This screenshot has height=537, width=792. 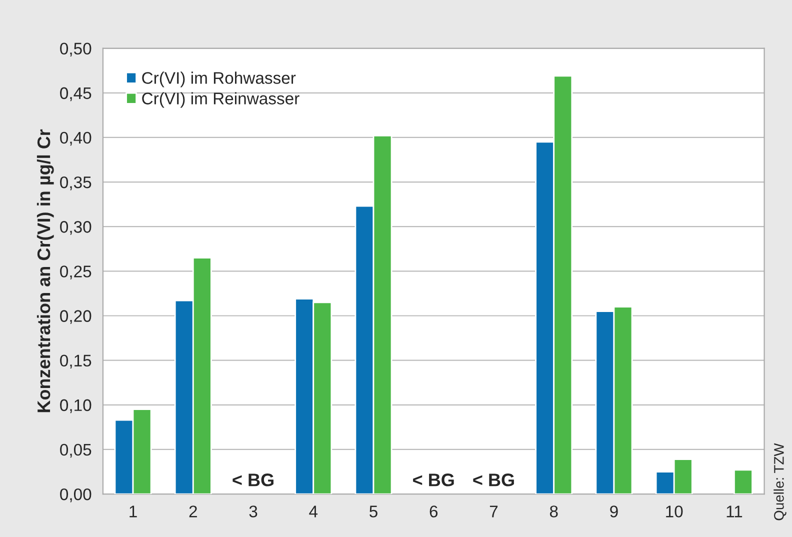 What do you see at coordinates (76, 495) in the screenshot?
I see `y-tick-label: 0,00` at bounding box center [76, 495].